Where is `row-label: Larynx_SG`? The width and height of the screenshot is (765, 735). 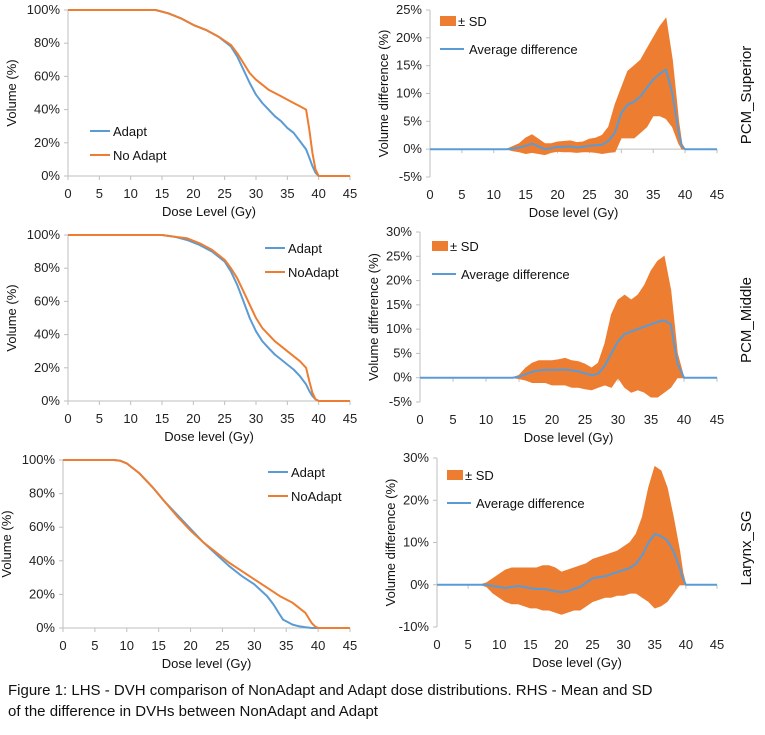
row-label: Larynx_SG is located at coordinates (746, 547).